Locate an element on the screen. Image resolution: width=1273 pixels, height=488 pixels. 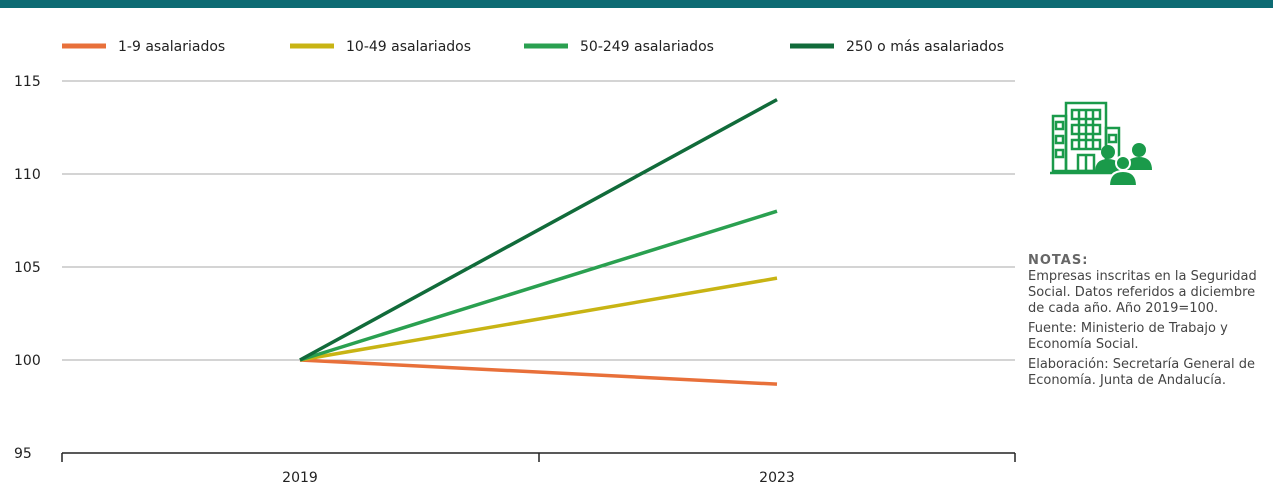
source-text: Ministerio de Trabajo y Economía Social. is located at coordinates (1128, 336).